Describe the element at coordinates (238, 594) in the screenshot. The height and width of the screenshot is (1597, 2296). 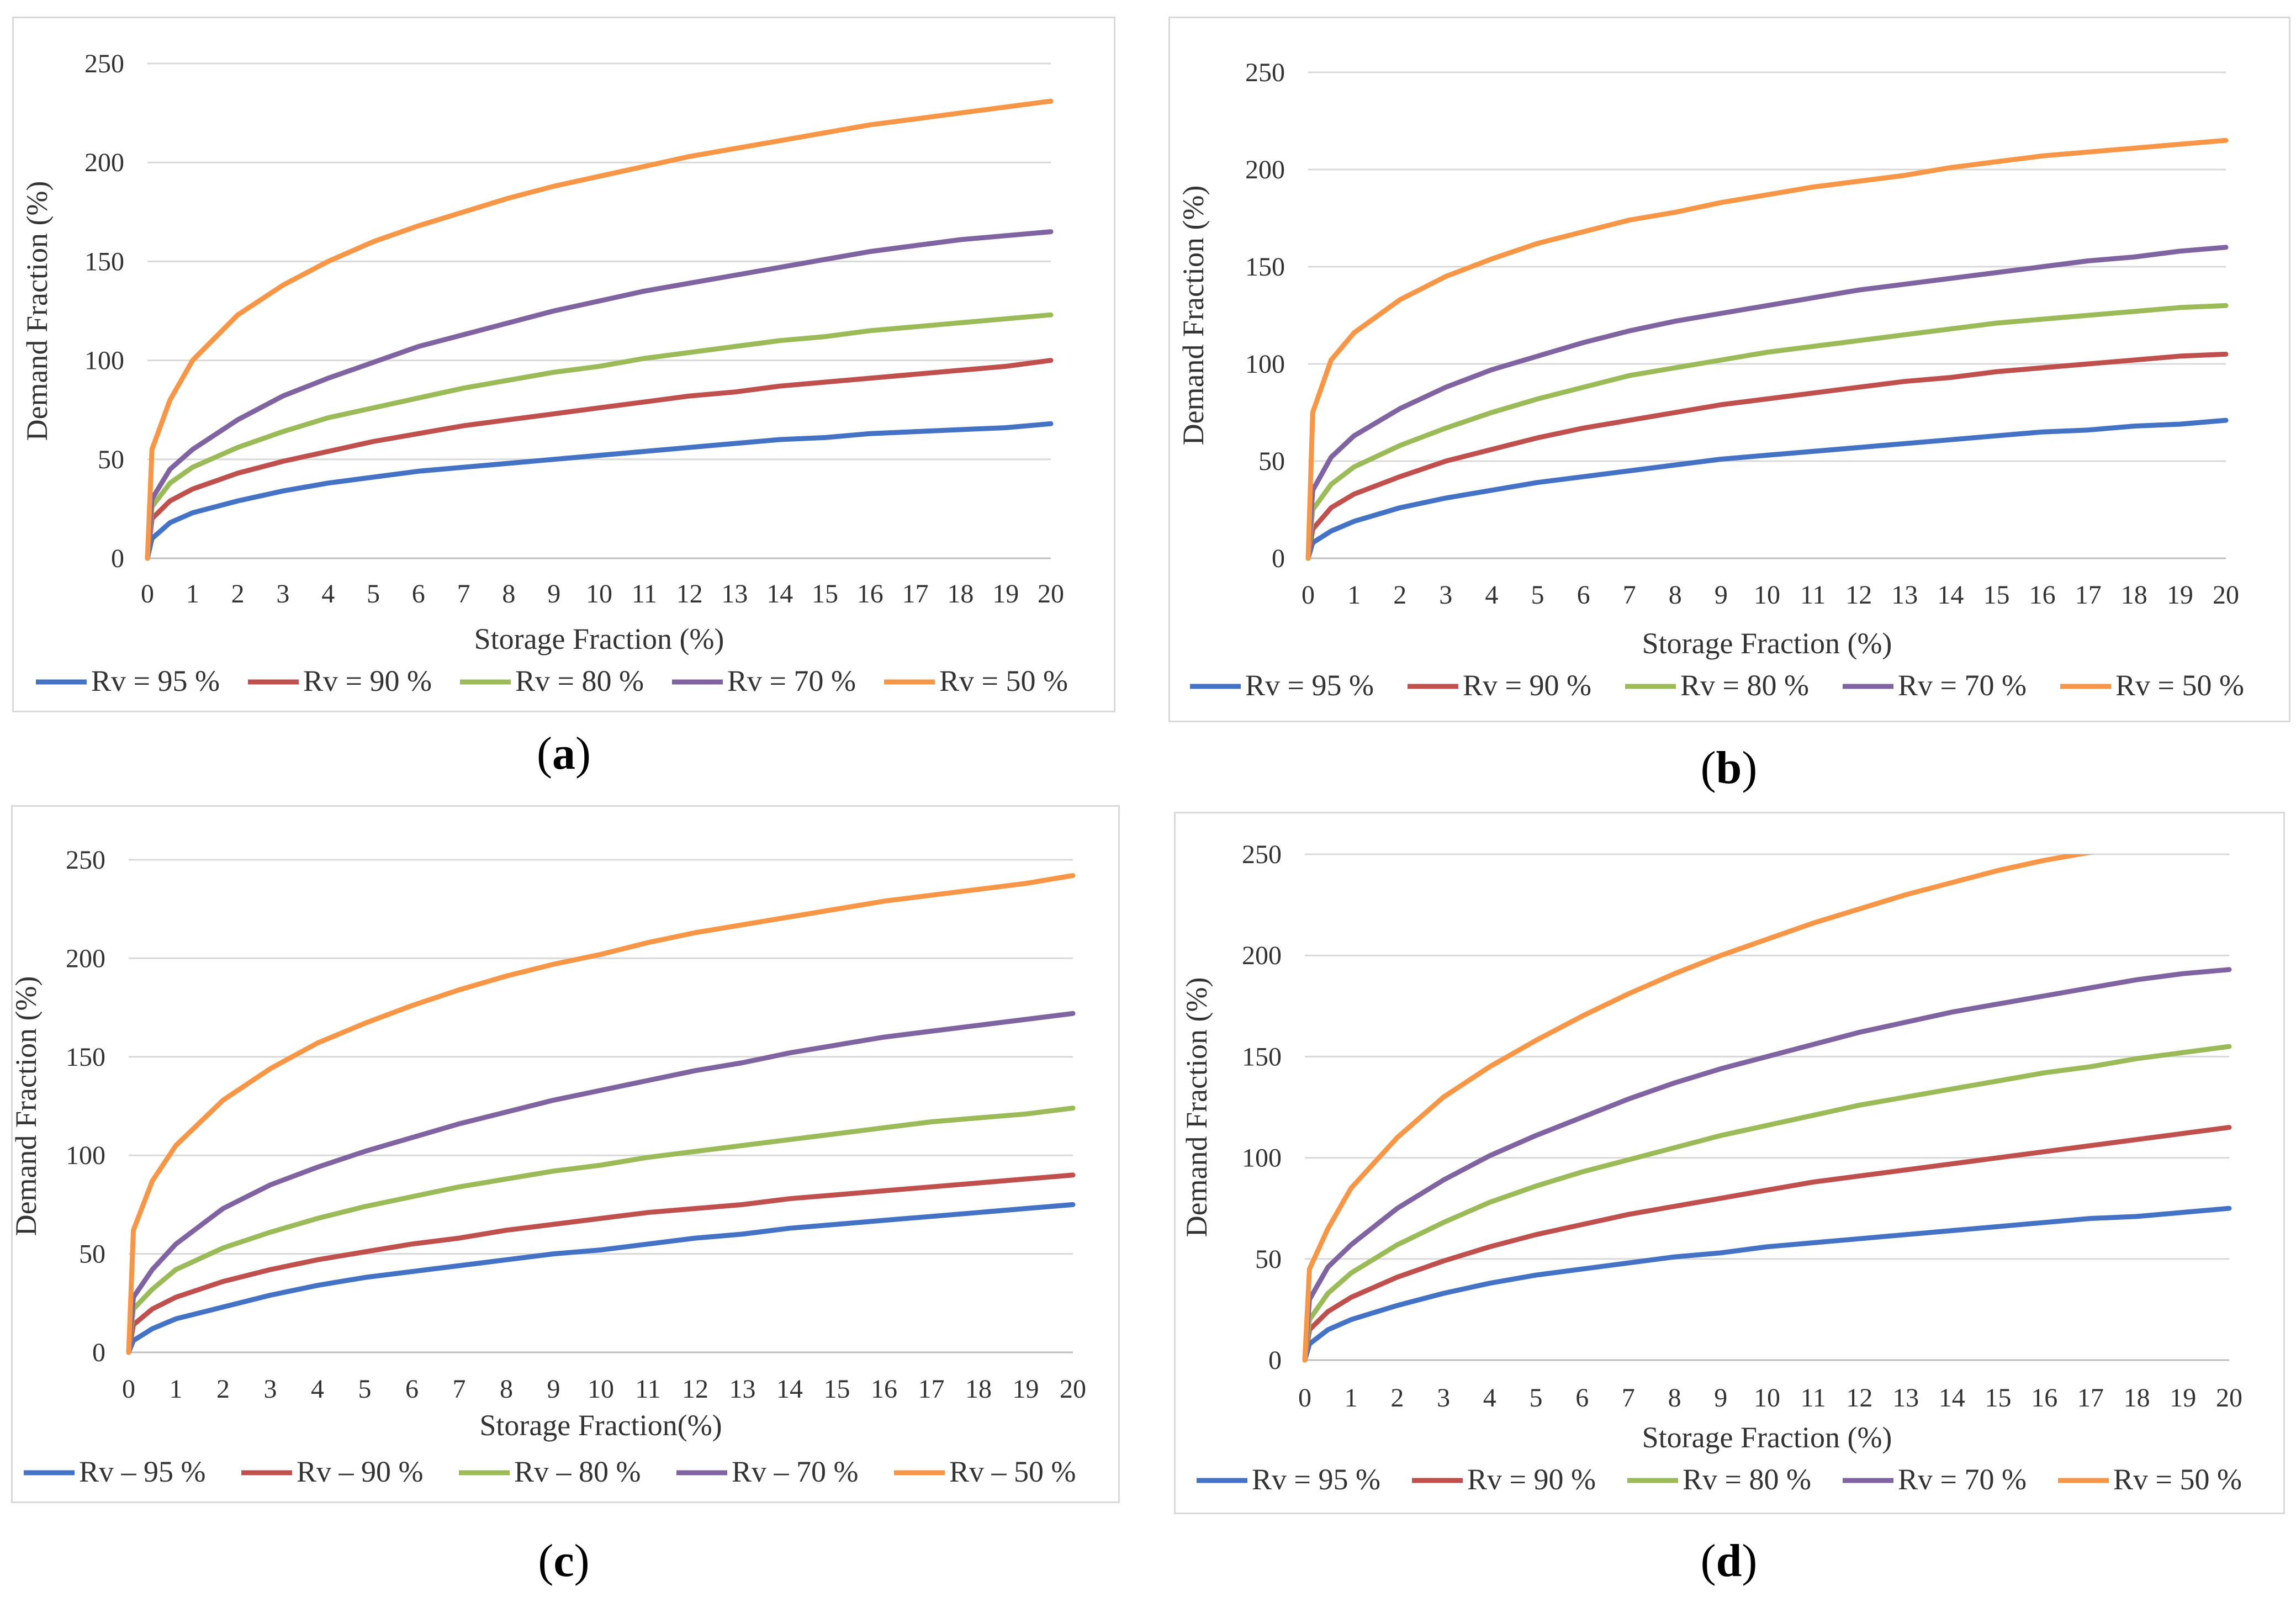
I see `x-tick-a-2: 2` at that location.